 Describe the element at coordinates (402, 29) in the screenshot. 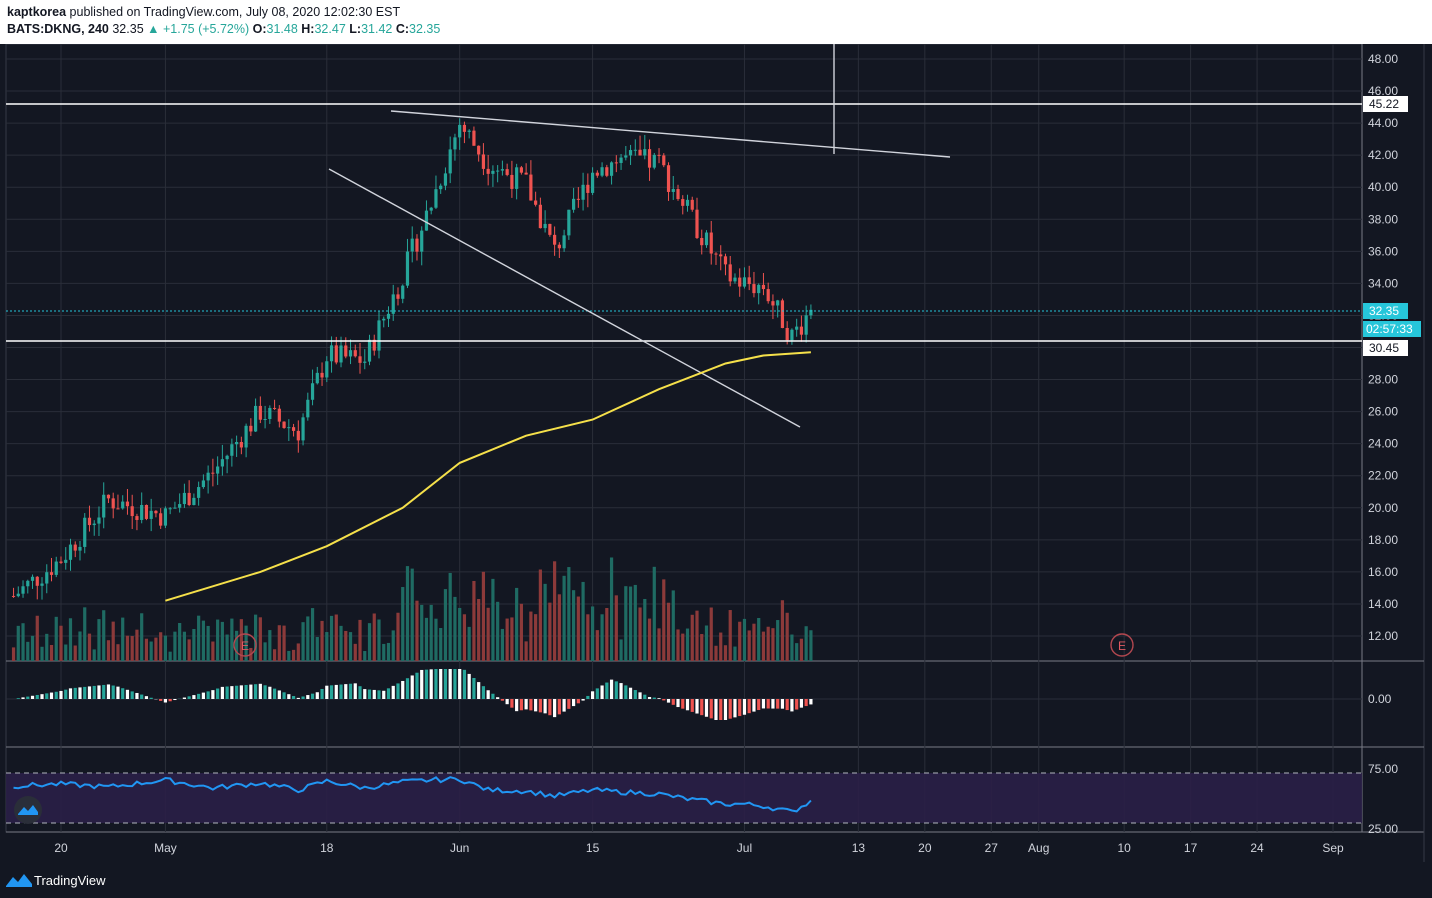

I see `close-label: C:` at that location.